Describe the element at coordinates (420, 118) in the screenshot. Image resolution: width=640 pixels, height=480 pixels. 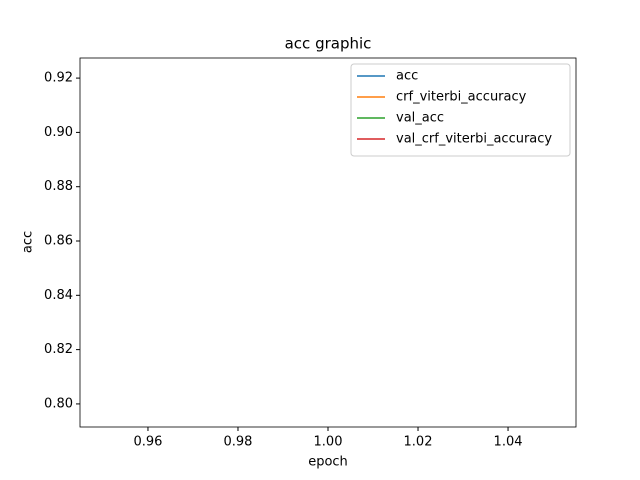
I see `legend-label: val_acc` at that location.